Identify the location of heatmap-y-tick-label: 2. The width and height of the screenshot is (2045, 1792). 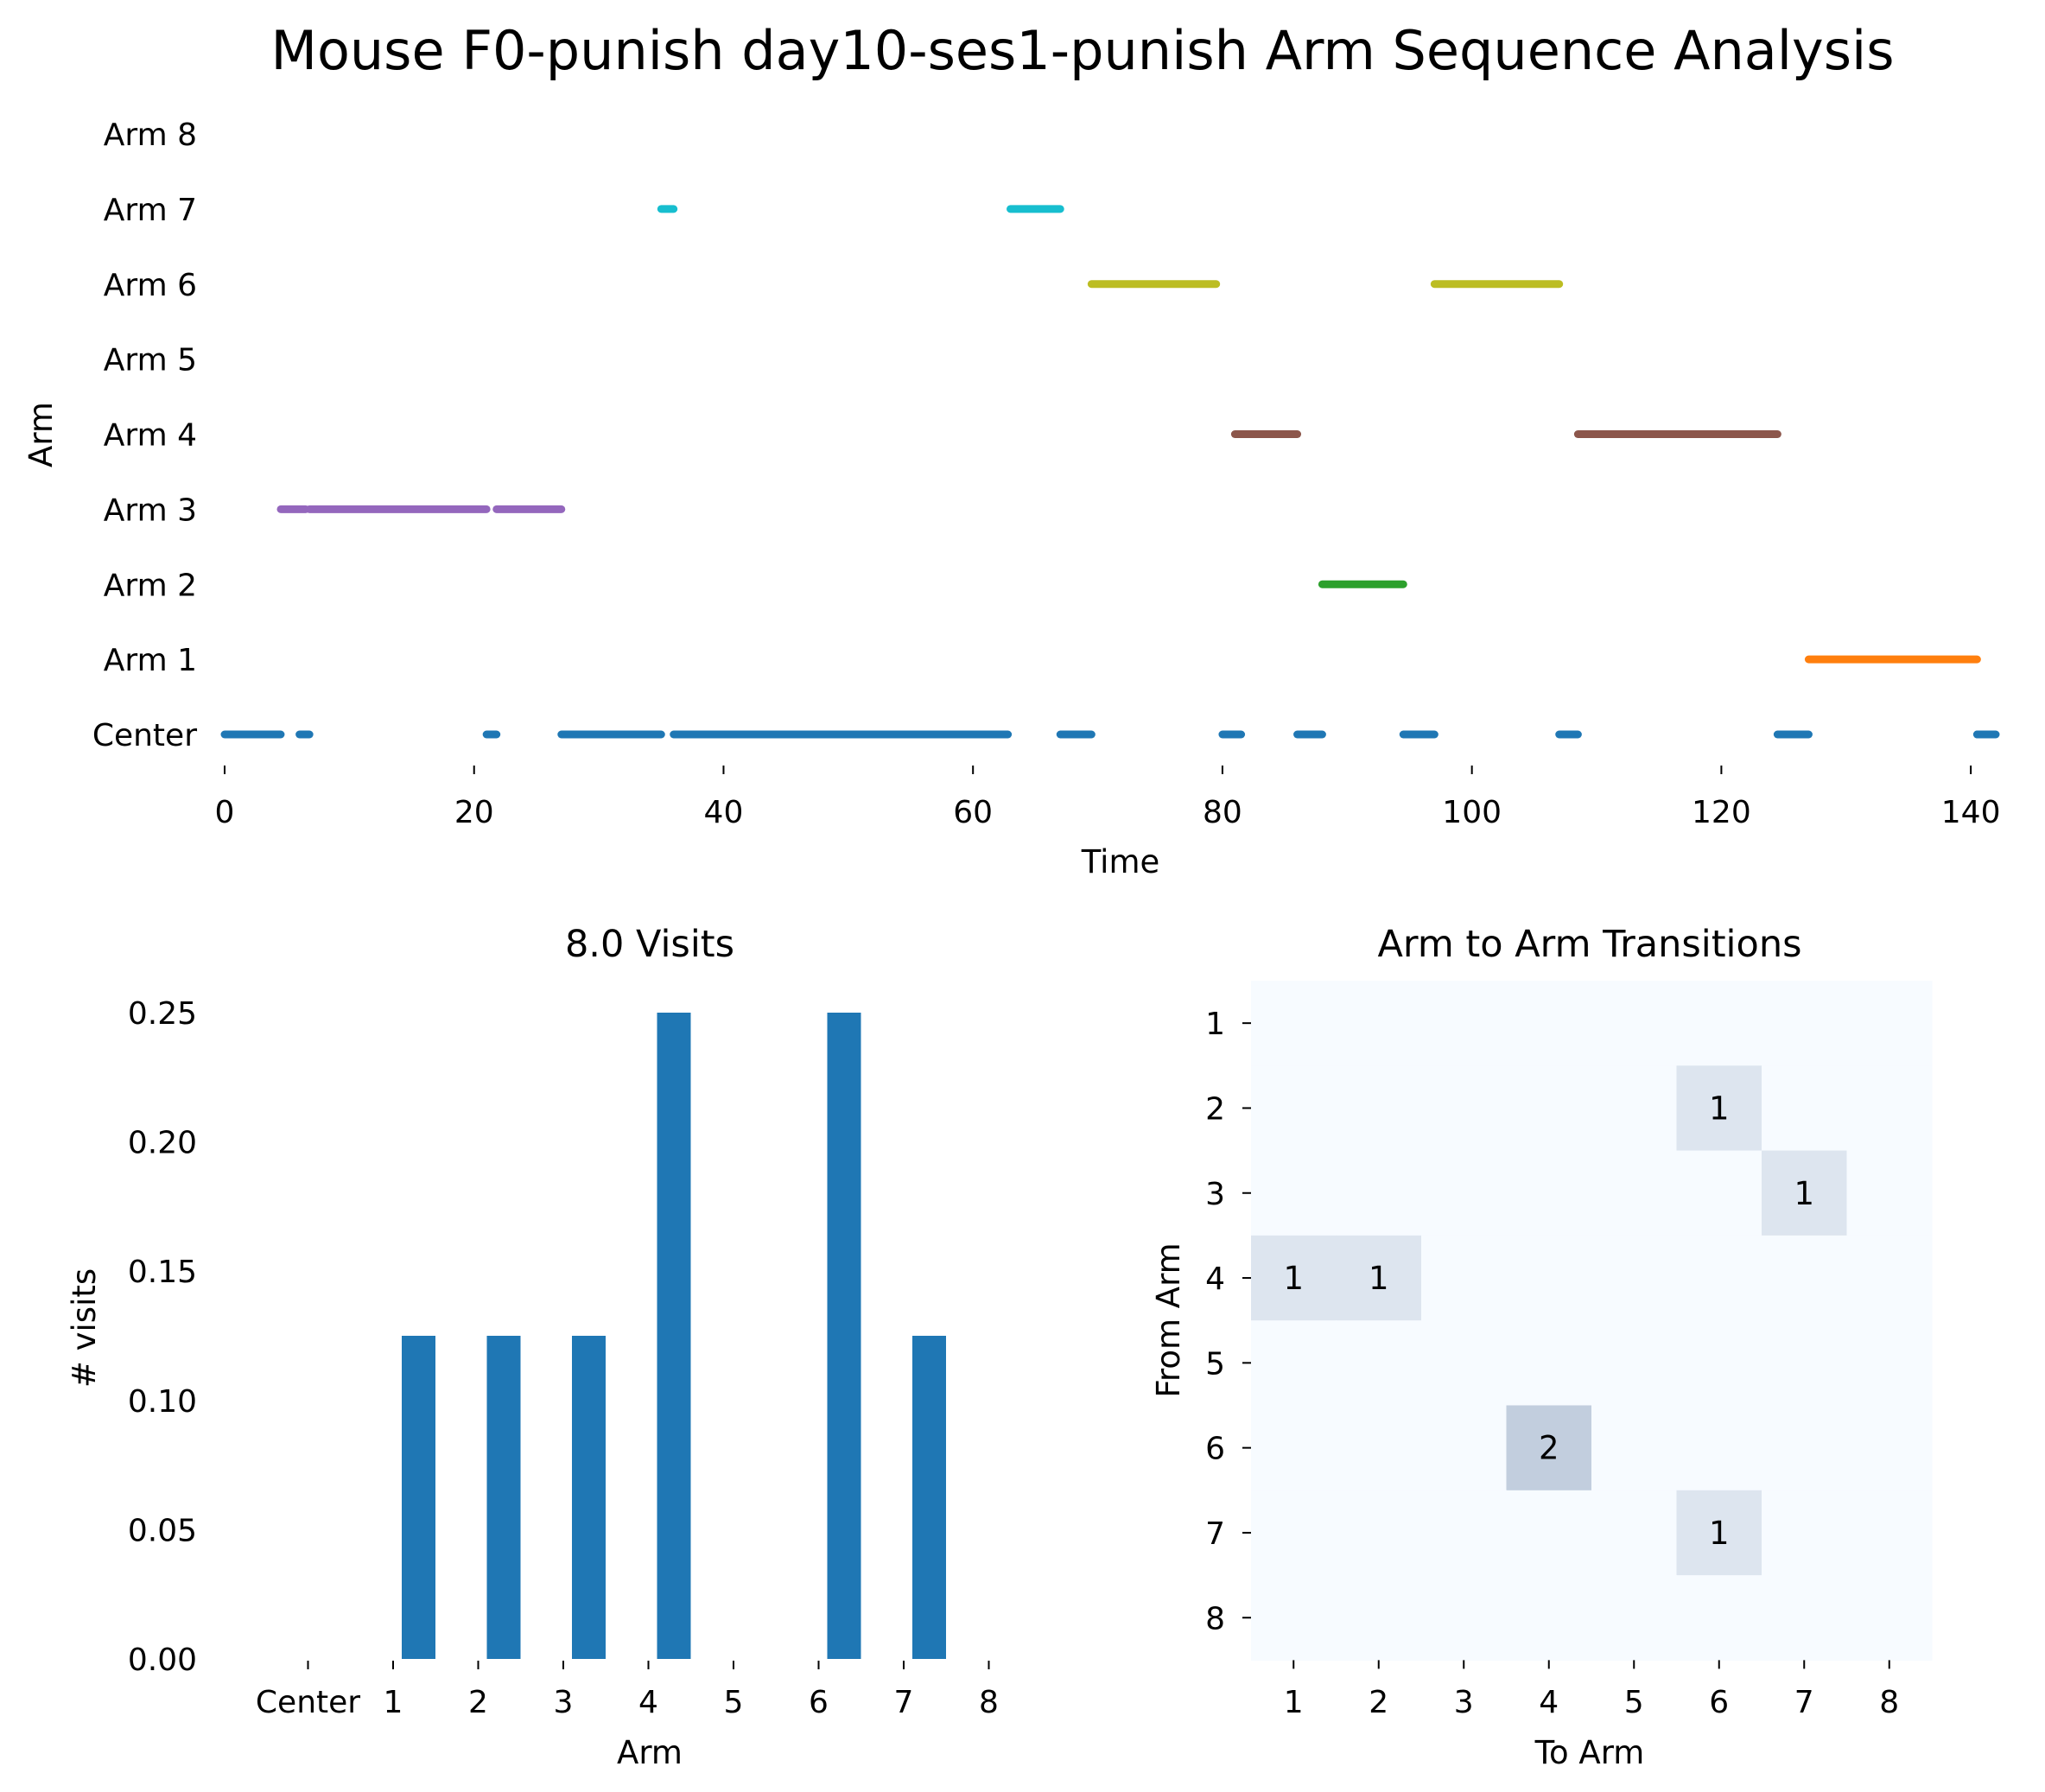
(1215, 1109).